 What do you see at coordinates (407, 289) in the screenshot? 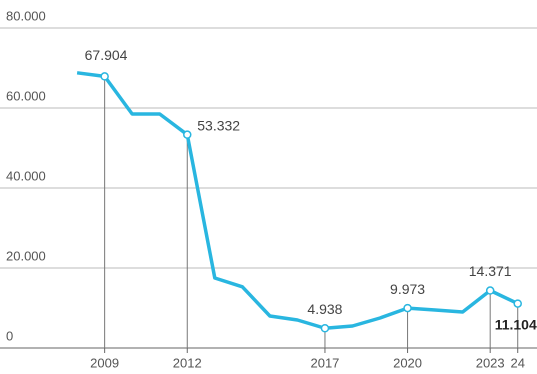
I see `data-label: 9.973` at bounding box center [407, 289].